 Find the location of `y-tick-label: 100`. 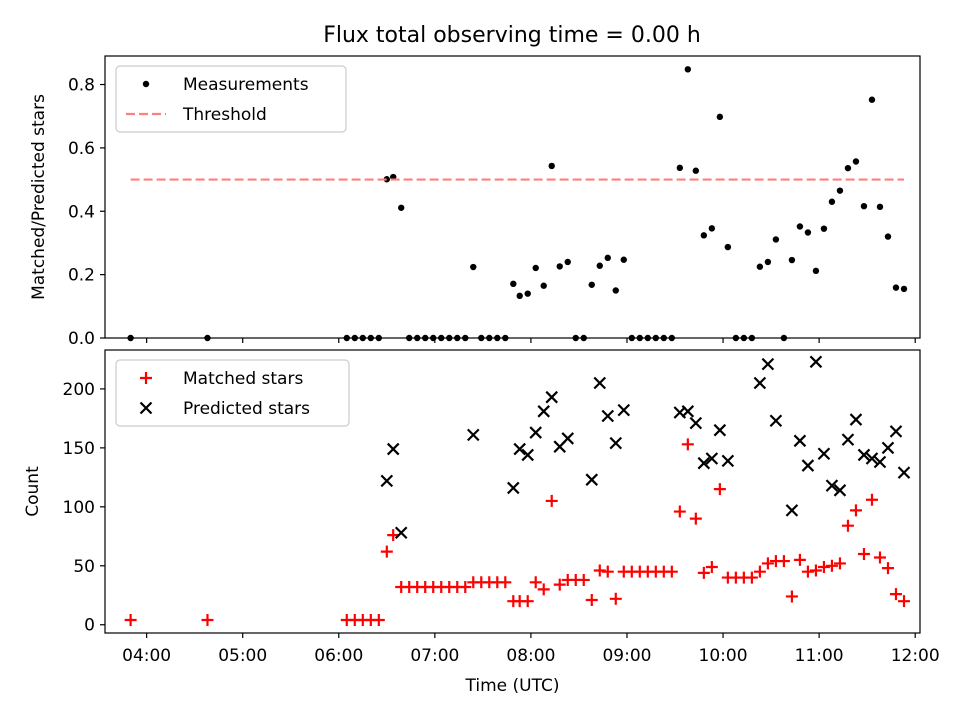

y-tick-label: 100 is located at coordinates (79, 508).